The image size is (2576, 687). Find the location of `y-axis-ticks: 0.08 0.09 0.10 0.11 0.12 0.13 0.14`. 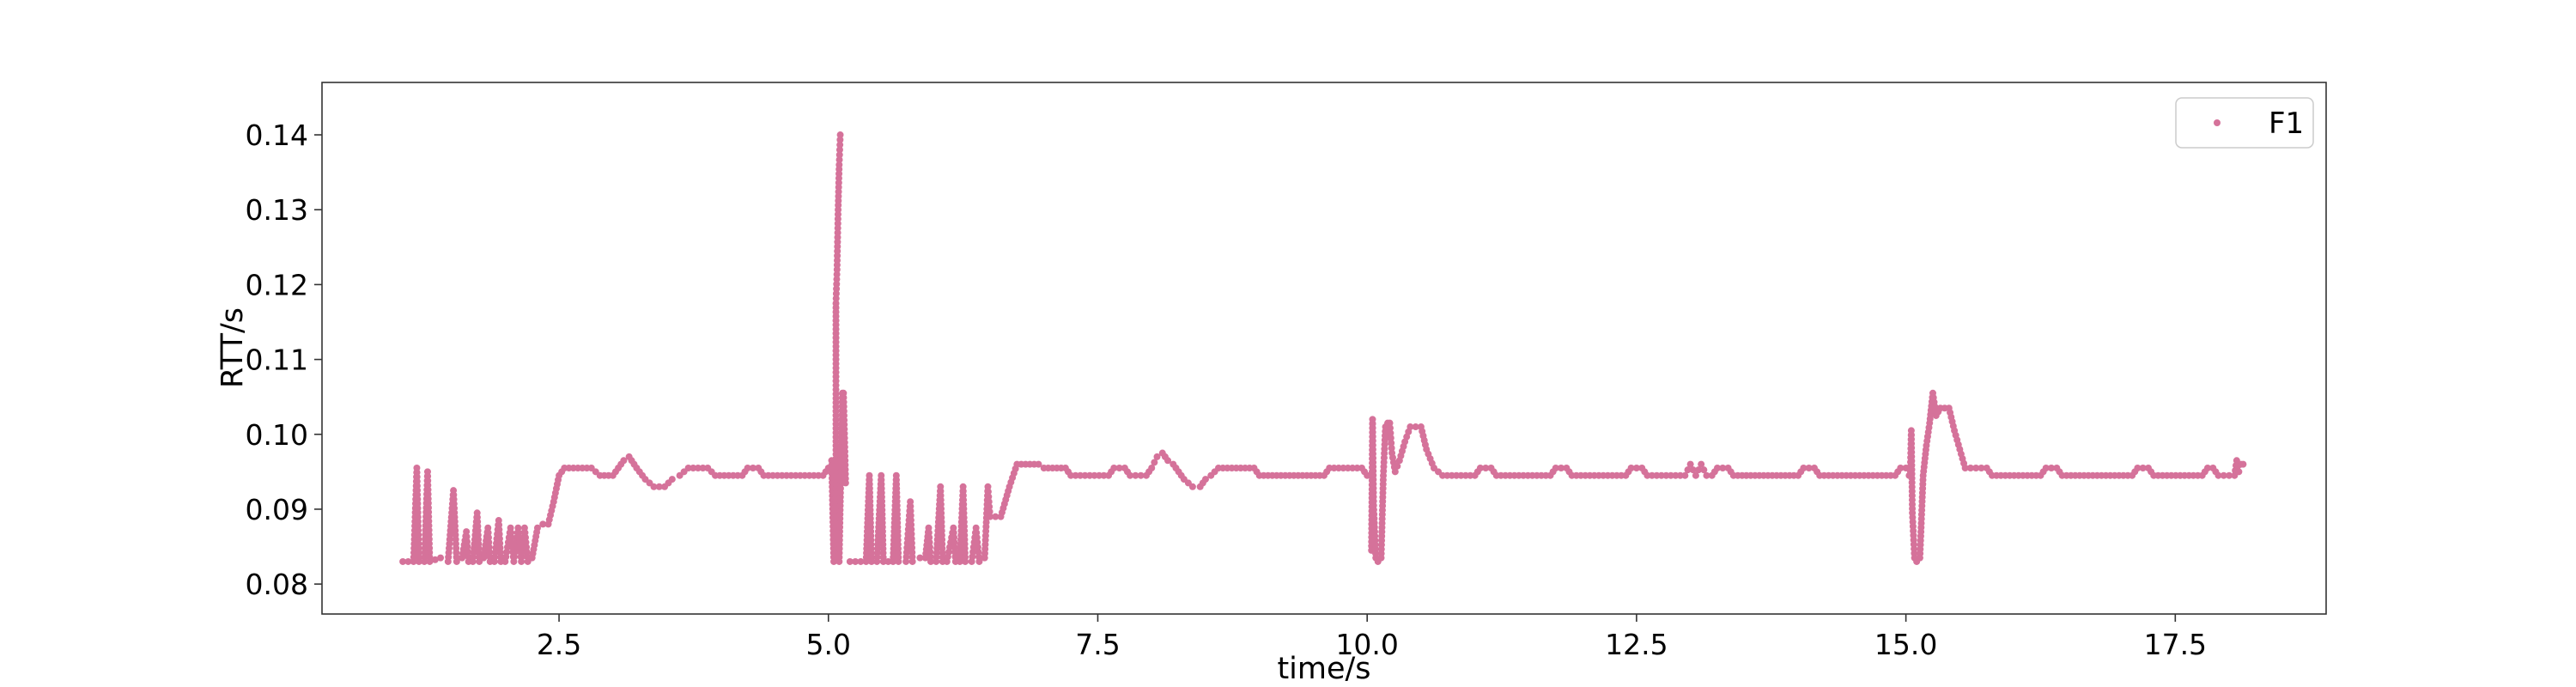

y-axis-ticks: 0.08 0.09 0.10 0.11 0.12 0.13 0.14 is located at coordinates (284, 360).